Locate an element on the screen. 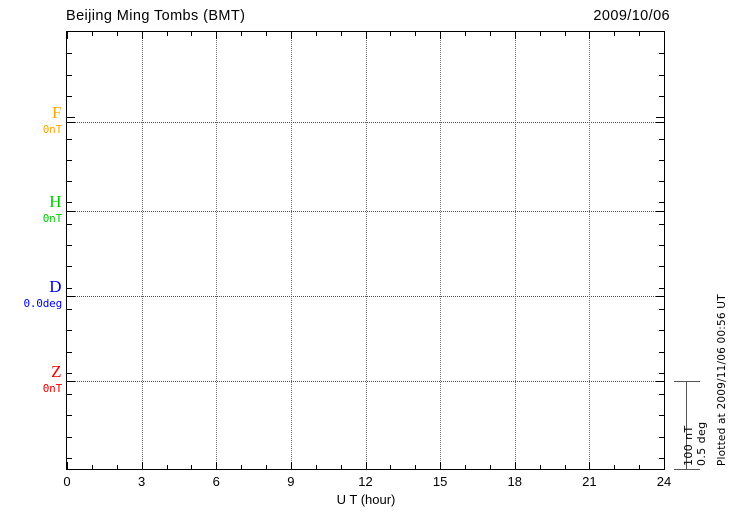 This screenshot has width=730, height=520. component-label-d: D 0.0deg is located at coordinates (42, 293).